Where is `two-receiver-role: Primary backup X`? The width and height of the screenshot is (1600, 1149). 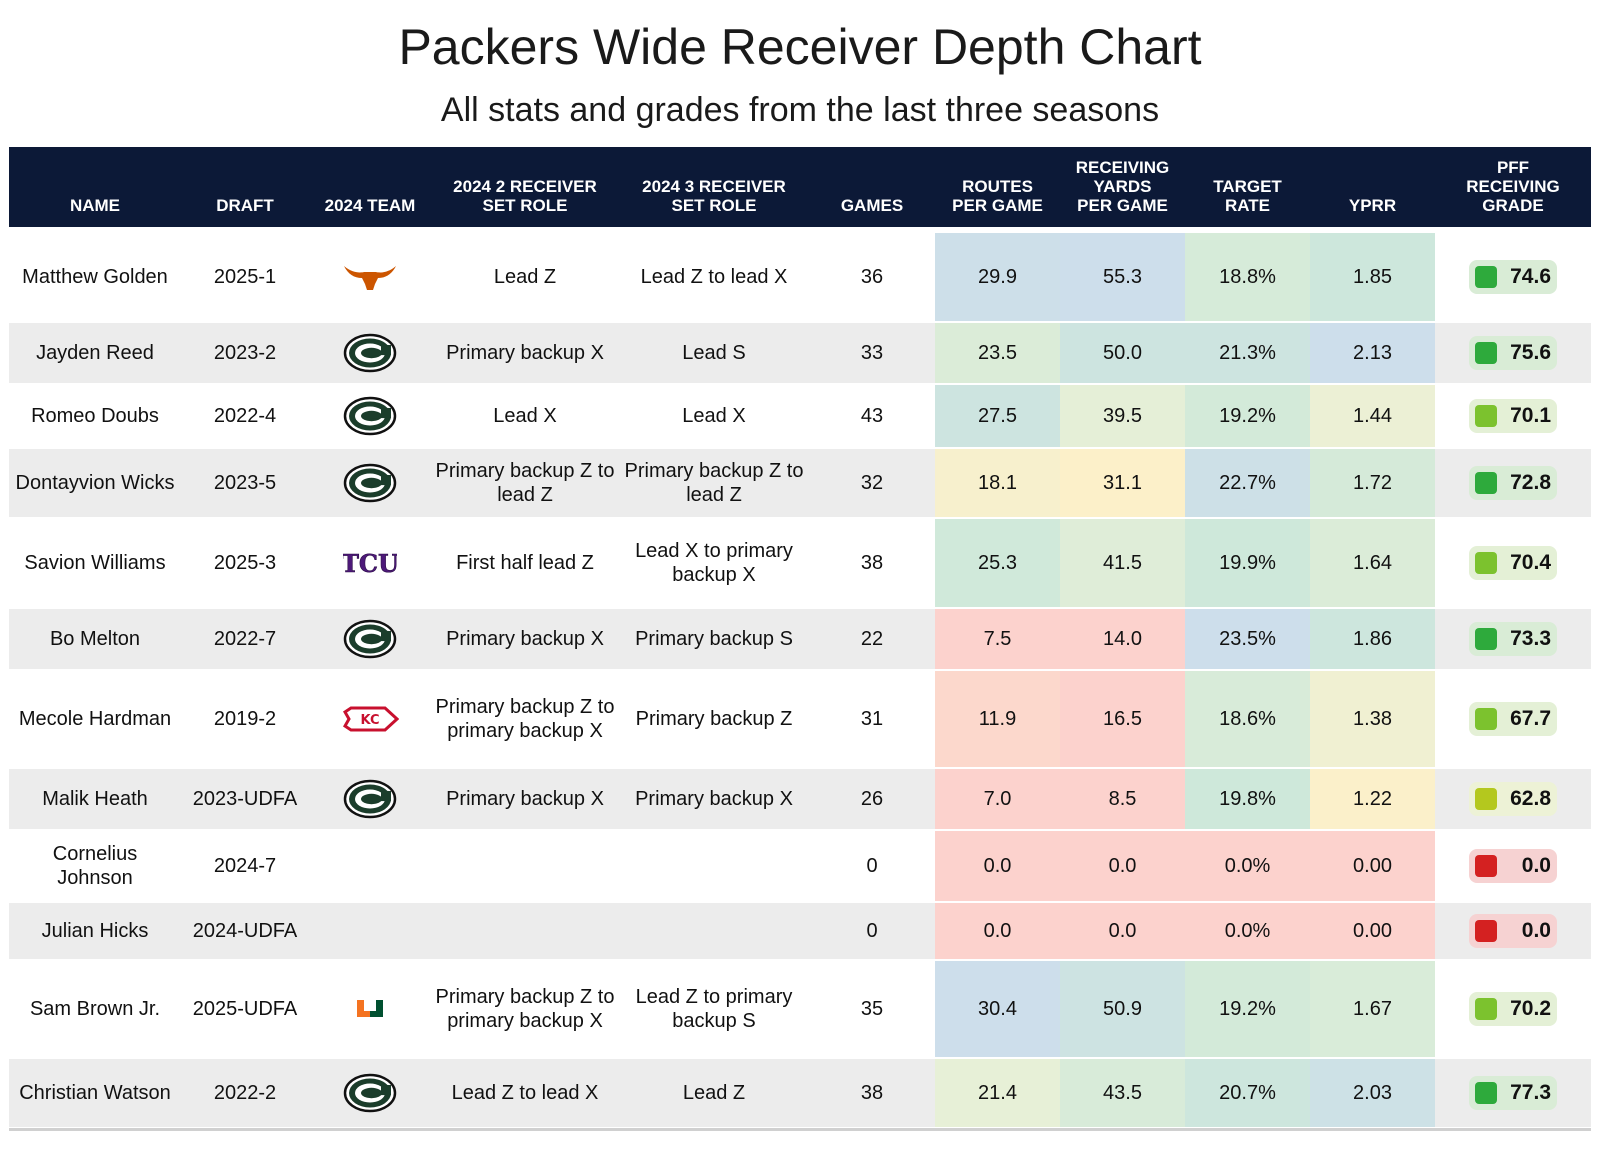 two-receiver-role: Primary backup X is located at coordinates (525, 353).